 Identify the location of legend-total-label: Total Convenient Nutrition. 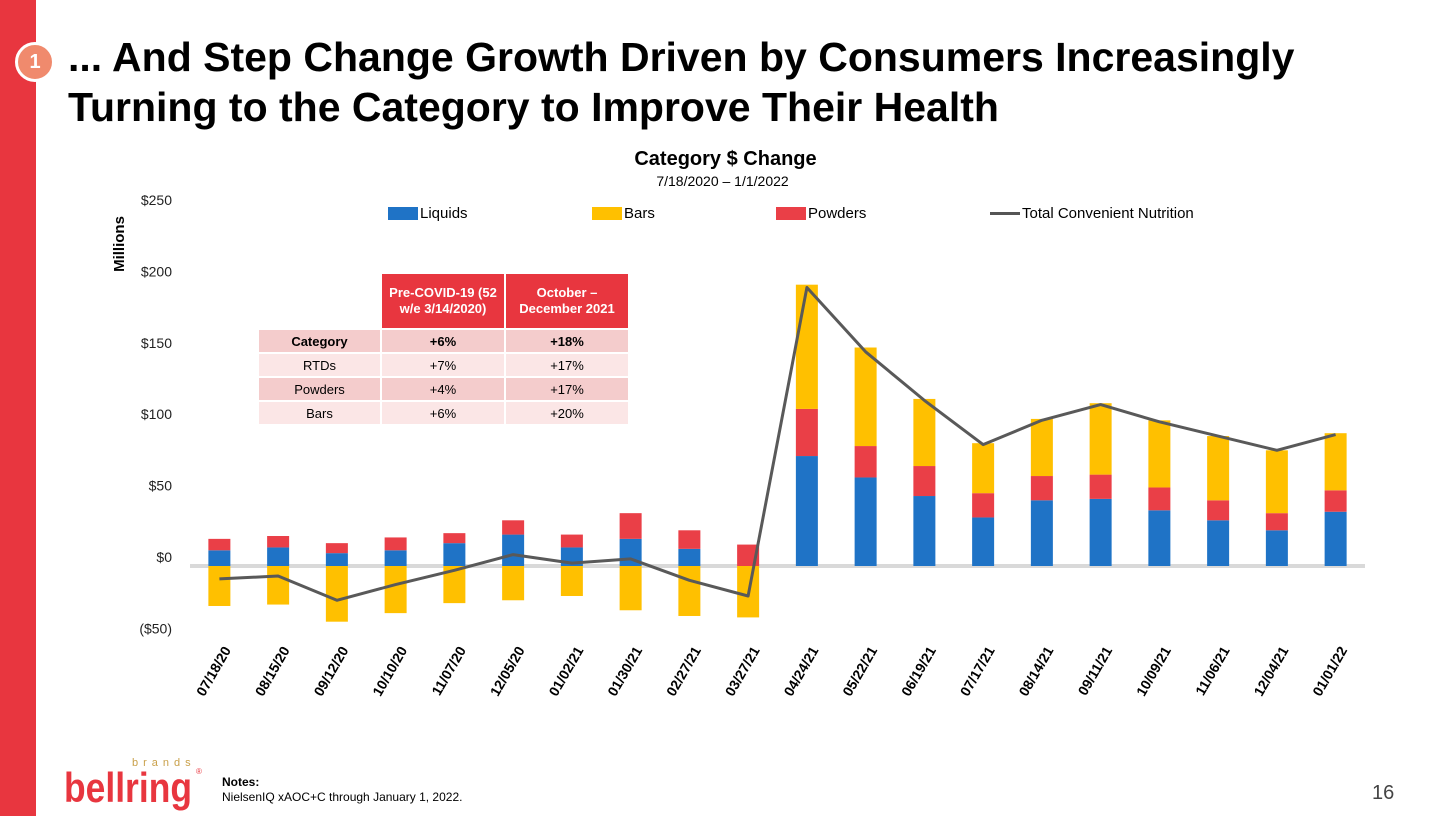
(1108, 213).